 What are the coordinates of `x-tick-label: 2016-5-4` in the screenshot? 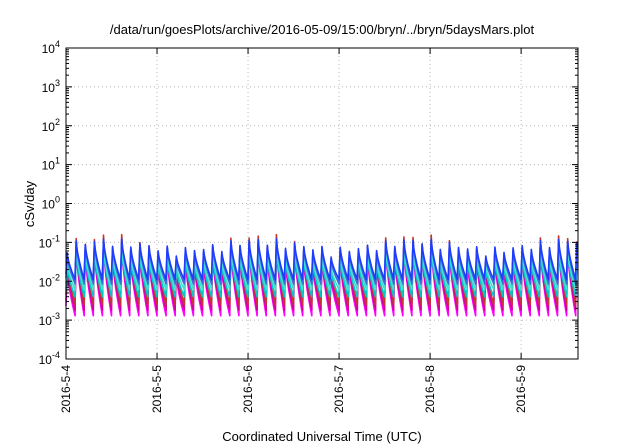 It's located at (66, 389).